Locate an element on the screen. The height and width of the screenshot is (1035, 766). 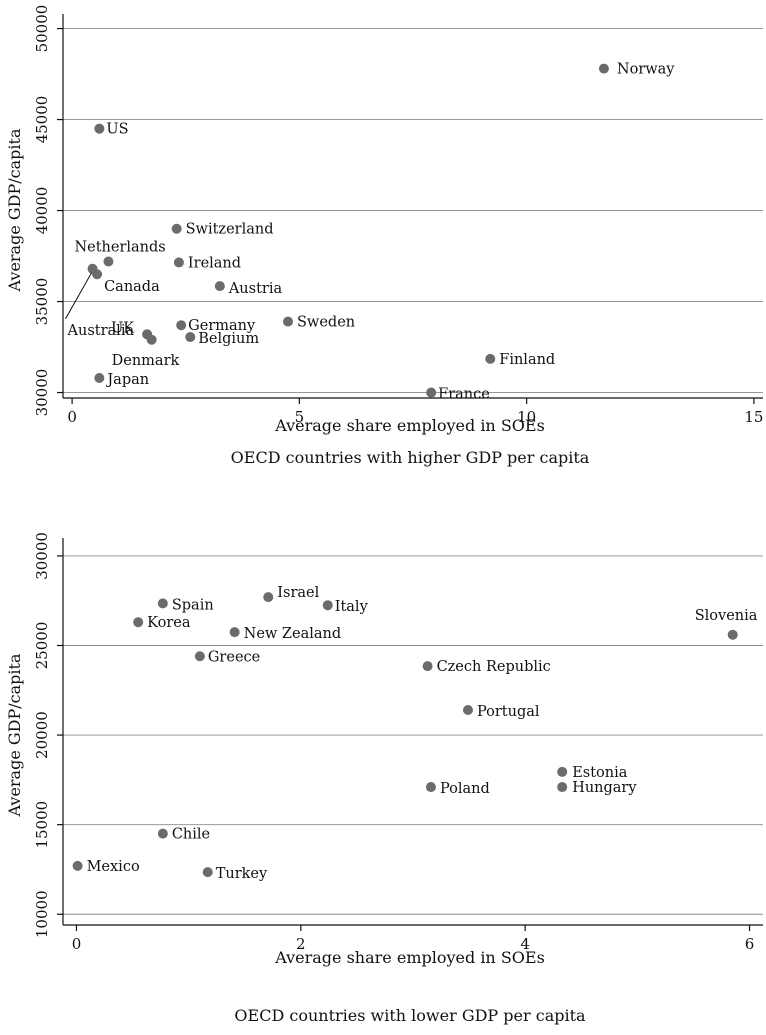
y-tick-label-10000: 10000 is located at coordinates (42, 914).